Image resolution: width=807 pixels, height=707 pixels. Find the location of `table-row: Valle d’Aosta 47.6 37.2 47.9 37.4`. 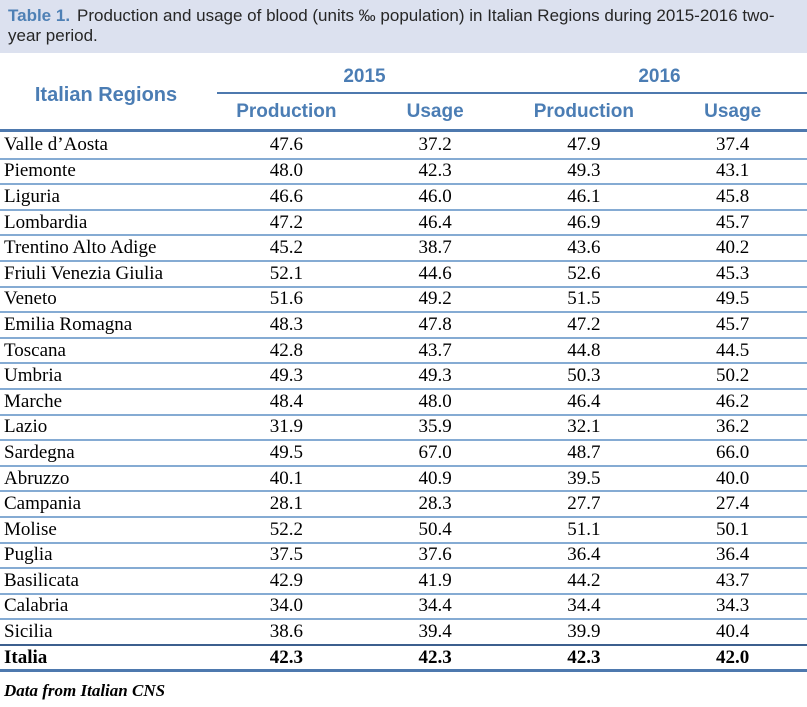

table-row: Valle d’Aosta 47.6 37.2 47.9 37.4 is located at coordinates (403, 145).